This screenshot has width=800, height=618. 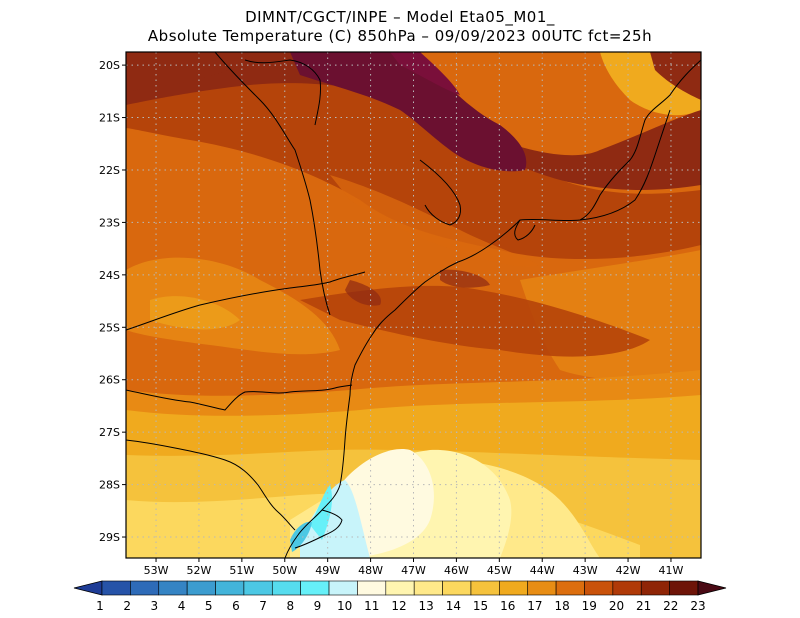 I want to click on colorbar-label: 13, so click(x=426, y=606).